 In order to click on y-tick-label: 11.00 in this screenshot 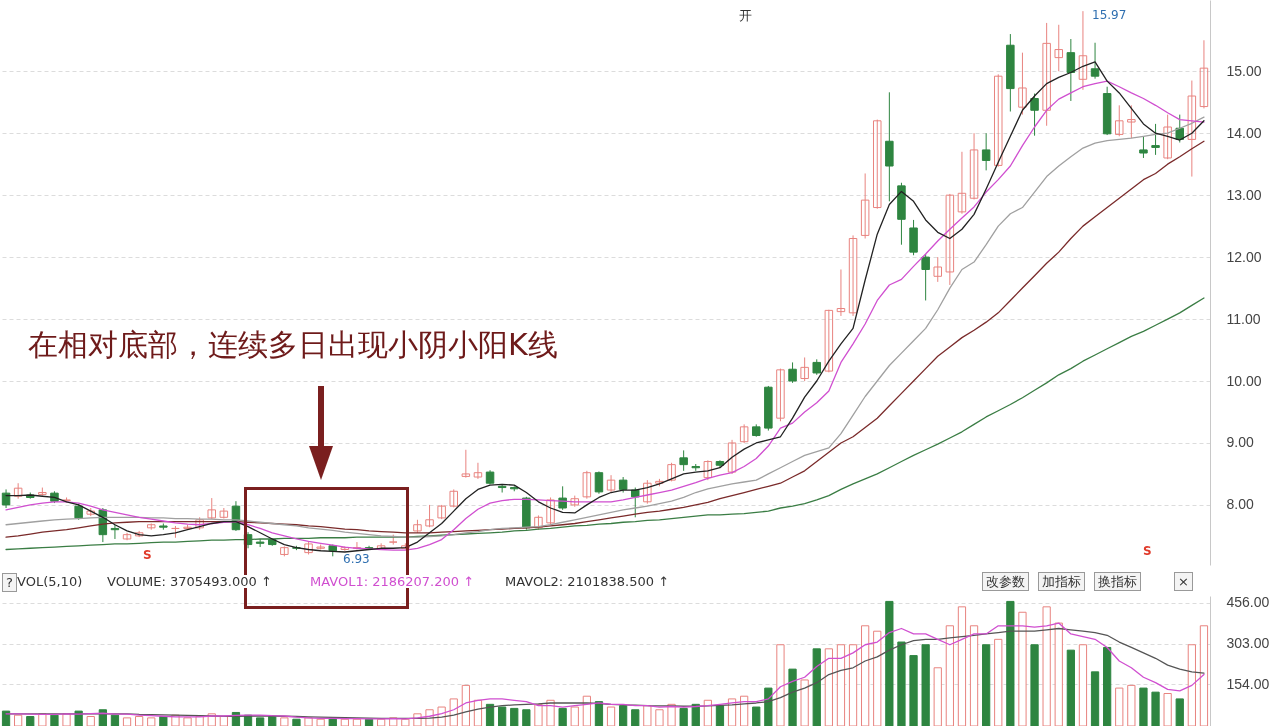, I will do `click(1243, 318)`.